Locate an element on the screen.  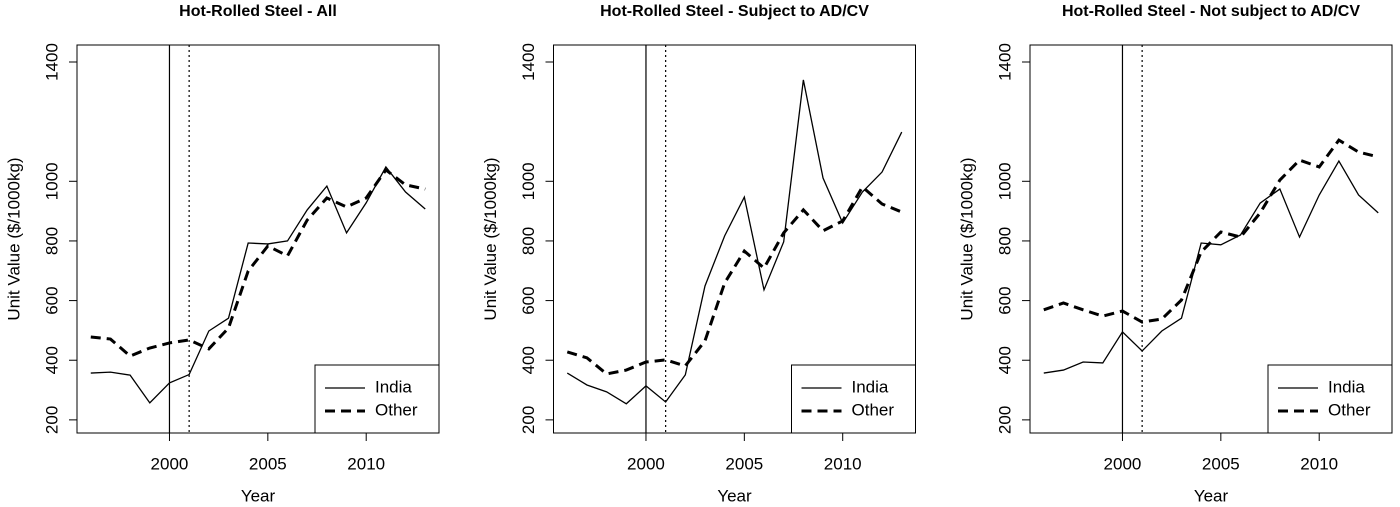
chart-title: Hot-Rolled Steel - All is located at coordinates (258, 11).